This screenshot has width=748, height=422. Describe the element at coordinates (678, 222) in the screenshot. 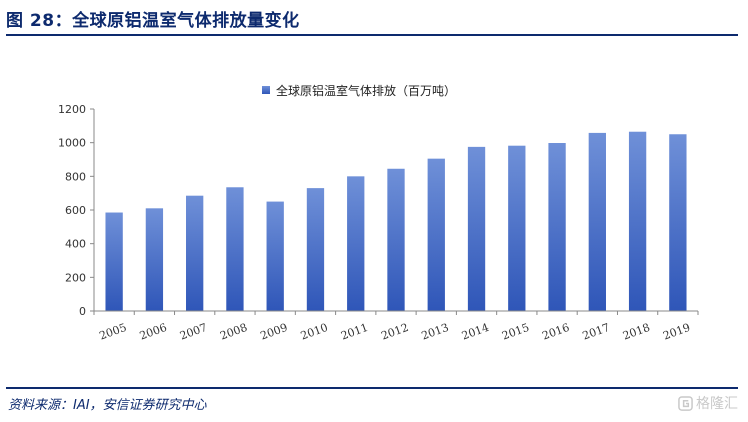

I see `bar-2019` at that location.